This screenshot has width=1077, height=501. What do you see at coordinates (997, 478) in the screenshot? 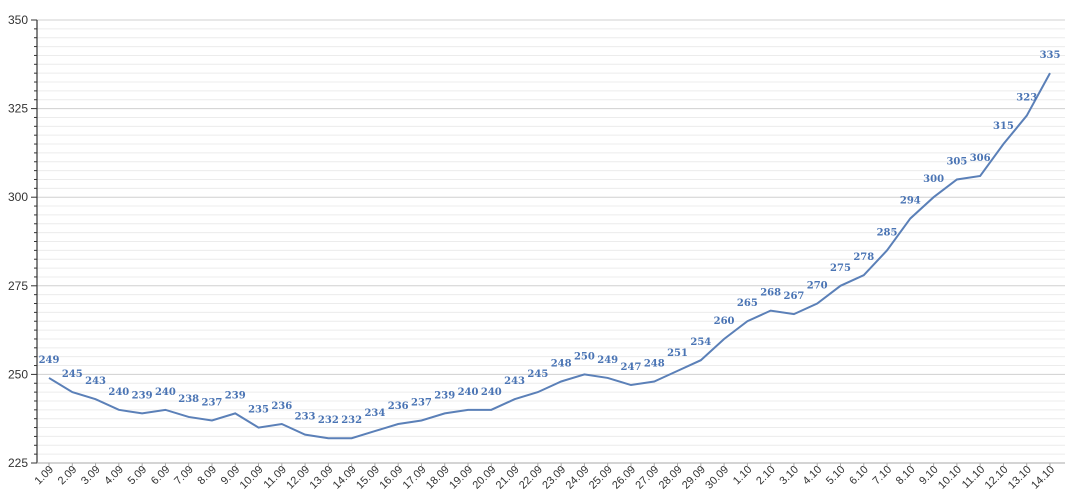
I see `x-tick-label: 12.10` at bounding box center [997, 478].